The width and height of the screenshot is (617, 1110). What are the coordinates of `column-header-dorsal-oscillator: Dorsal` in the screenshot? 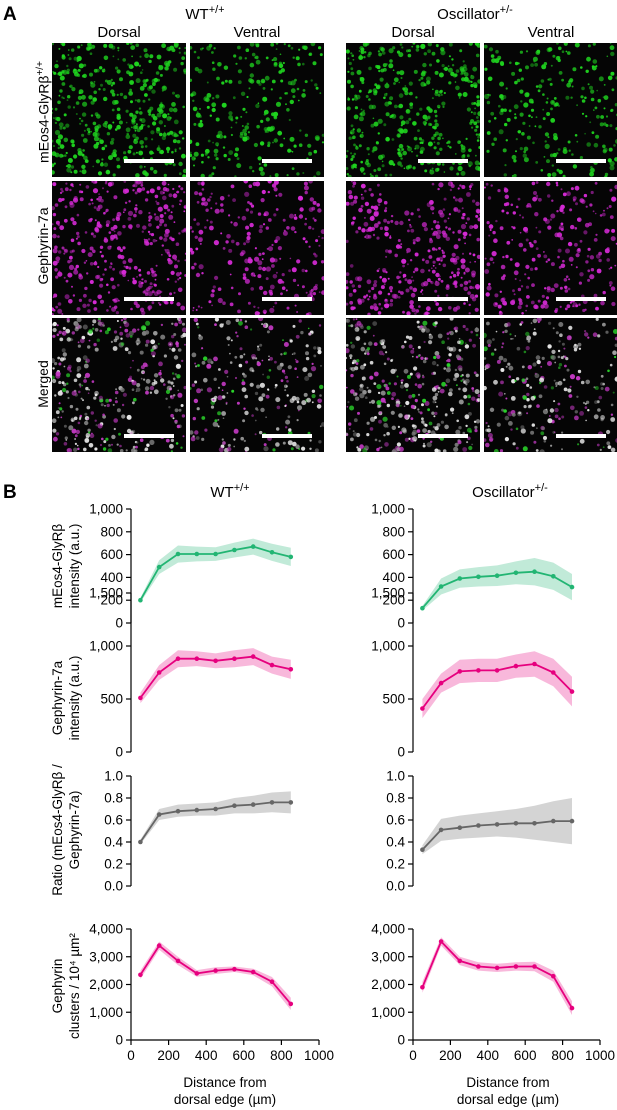 It's located at (413, 32).